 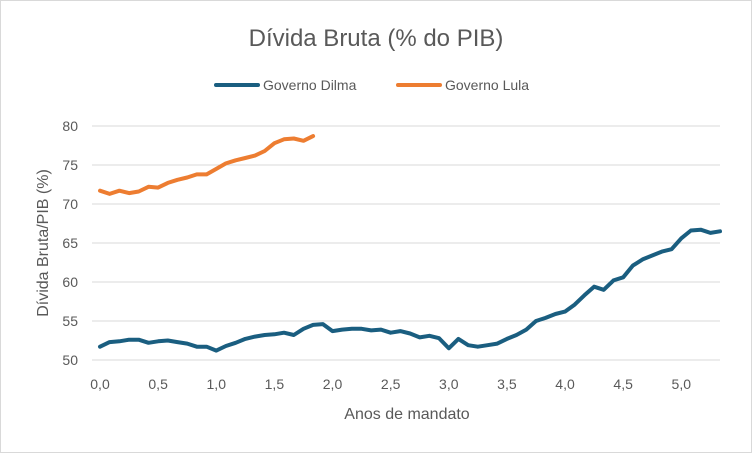 What do you see at coordinates (310, 85) in the screenshot?
I see `legend-label-dilma: Governo Dilma` at bounding box center [310, 85].